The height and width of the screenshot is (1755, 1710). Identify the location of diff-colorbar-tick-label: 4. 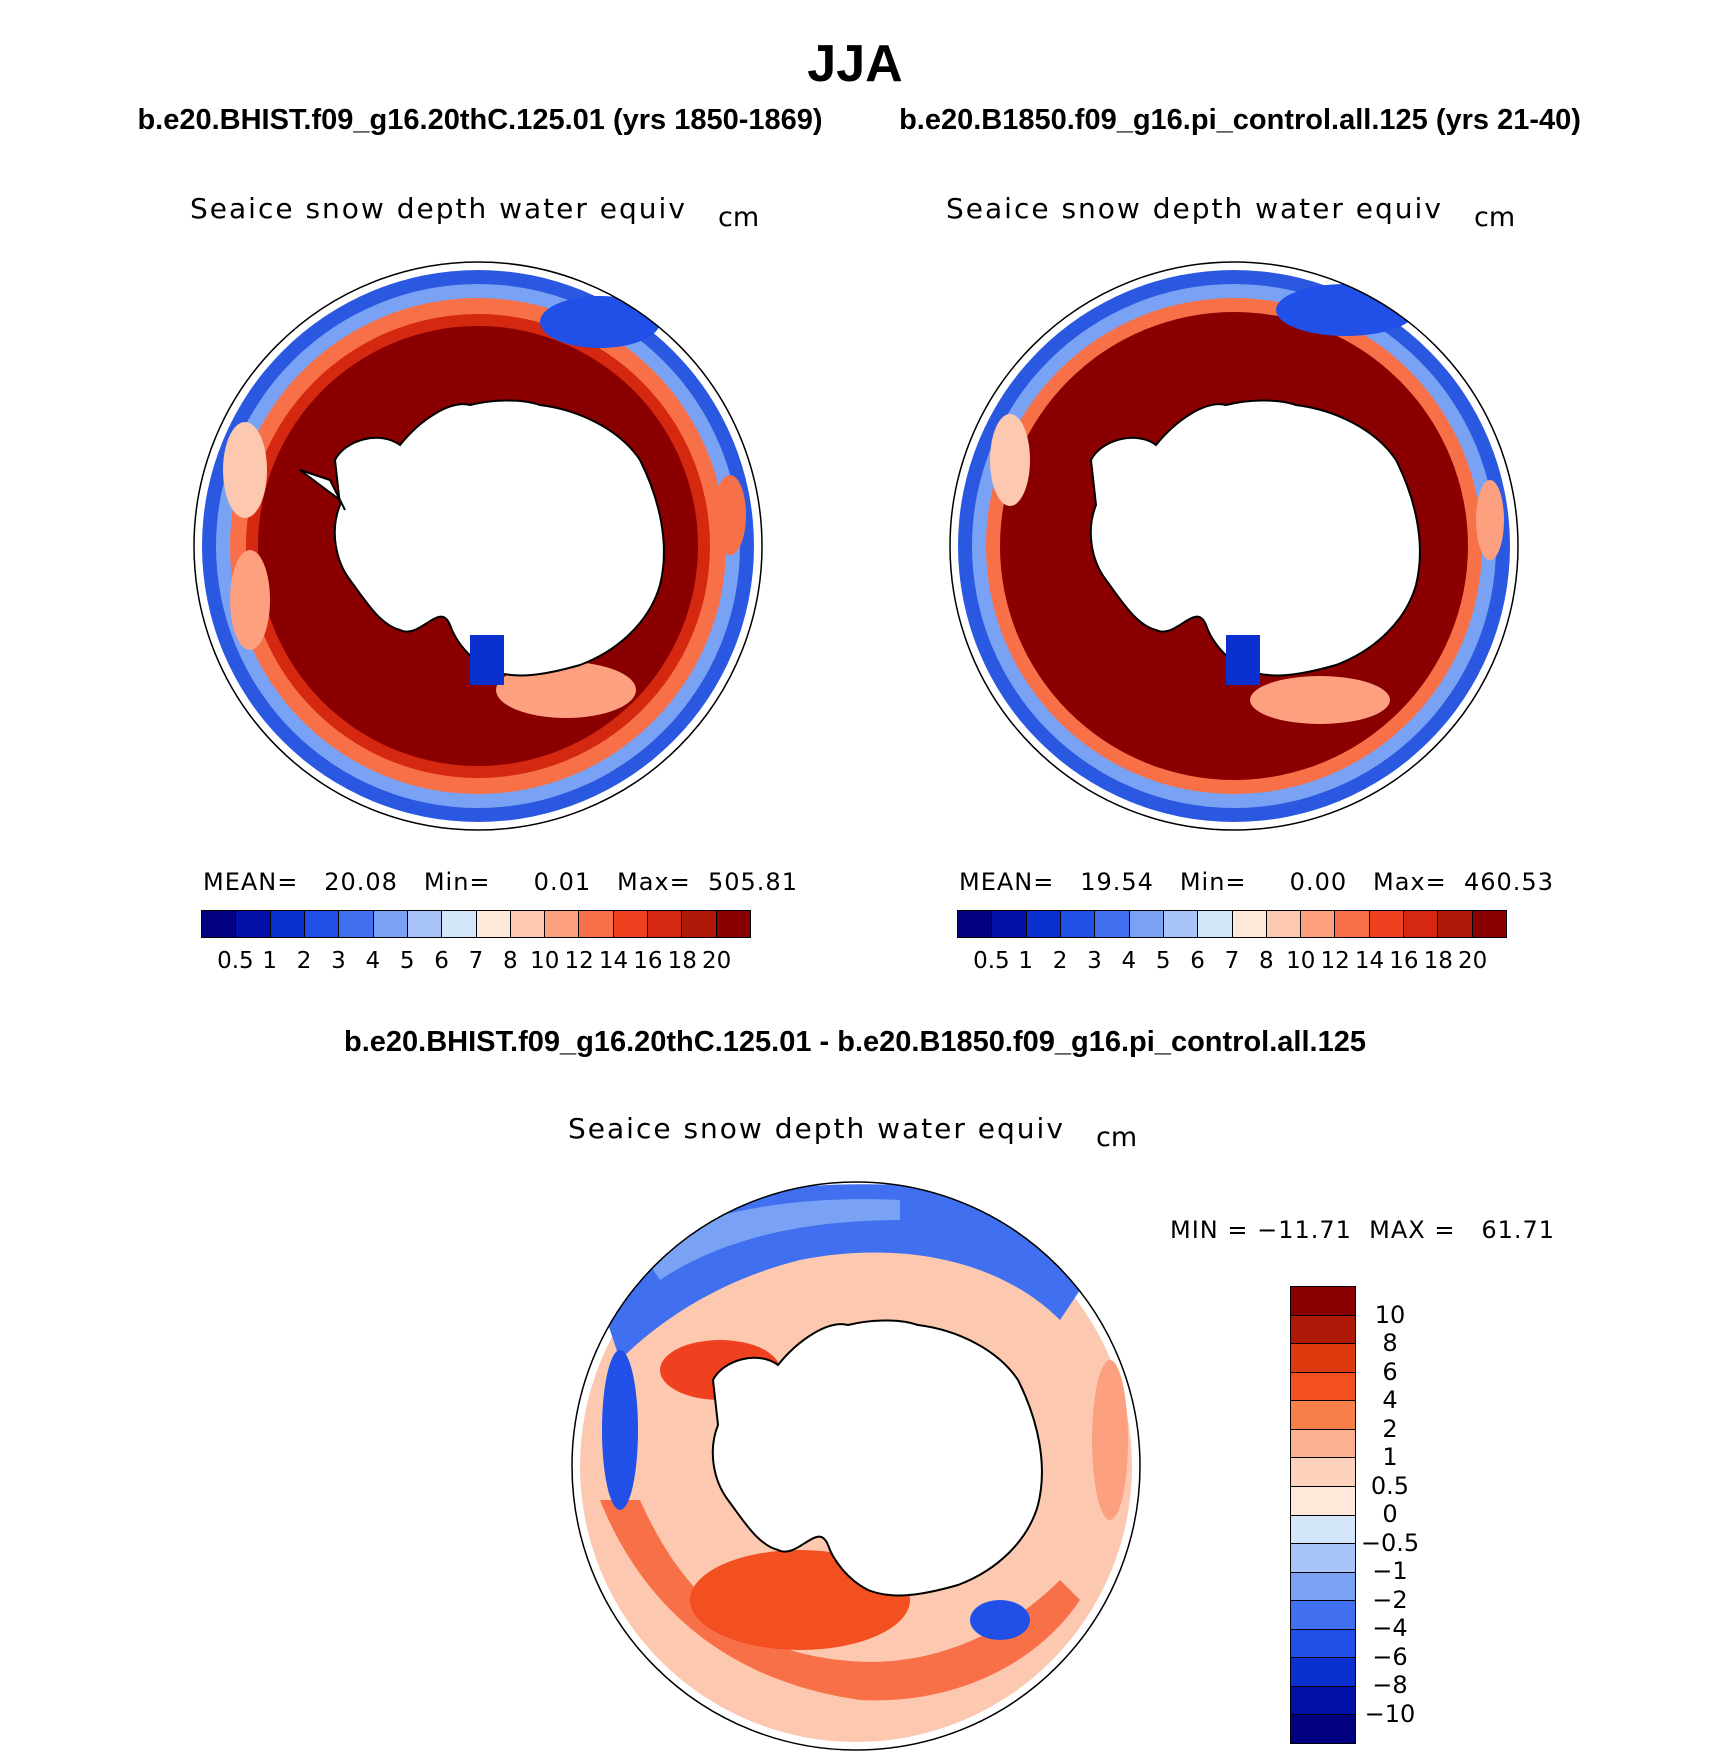
(1390, 1400).